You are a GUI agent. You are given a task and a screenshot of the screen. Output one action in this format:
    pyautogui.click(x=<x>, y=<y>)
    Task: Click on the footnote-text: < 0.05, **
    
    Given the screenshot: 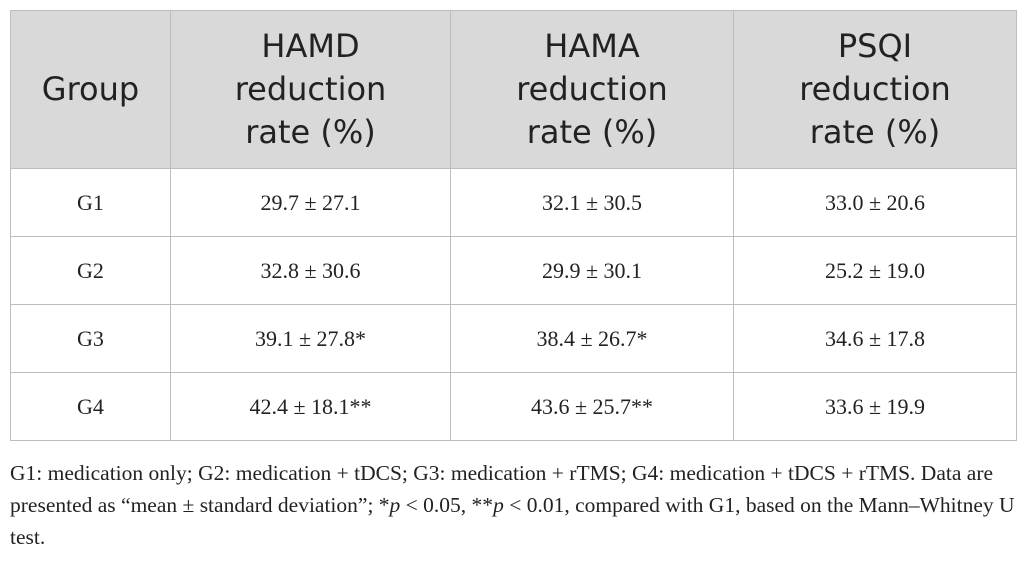 What is the action you would take?
    pyautogui.click(x=447, y=505)
    